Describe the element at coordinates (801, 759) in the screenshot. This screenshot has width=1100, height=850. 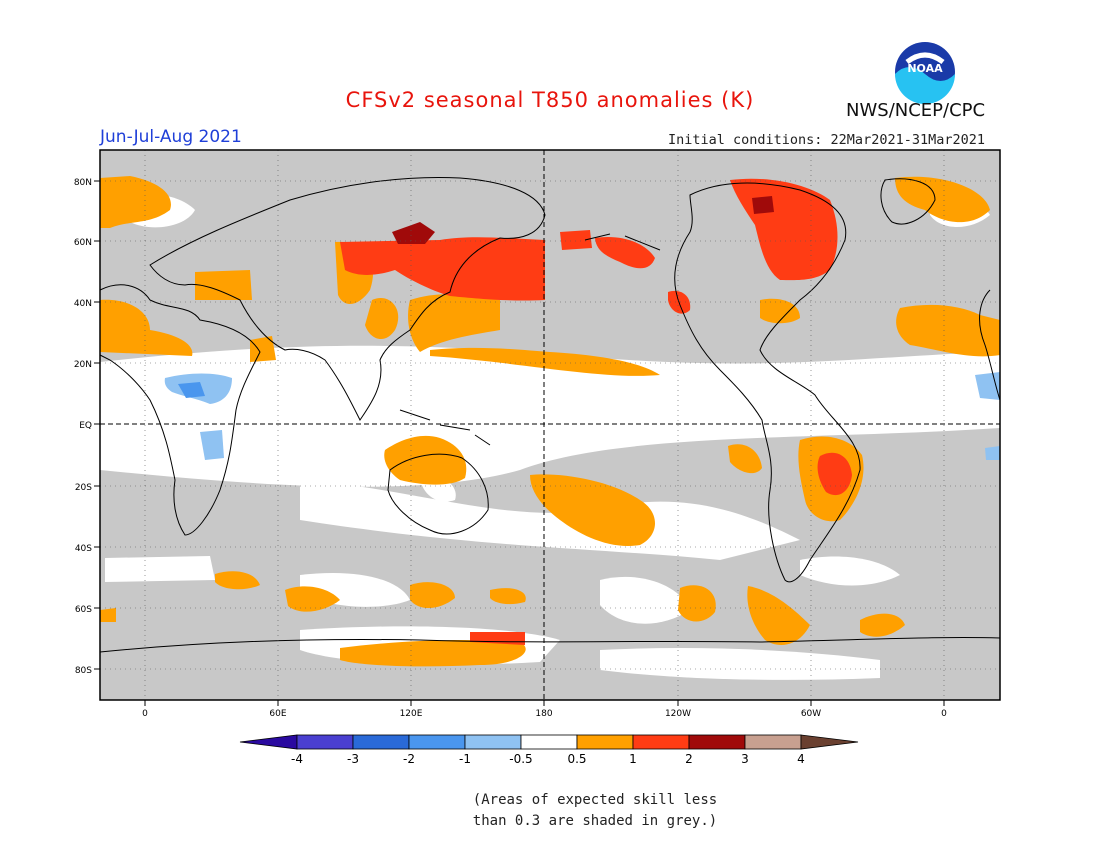
I see `legend-label: 4` at that location.